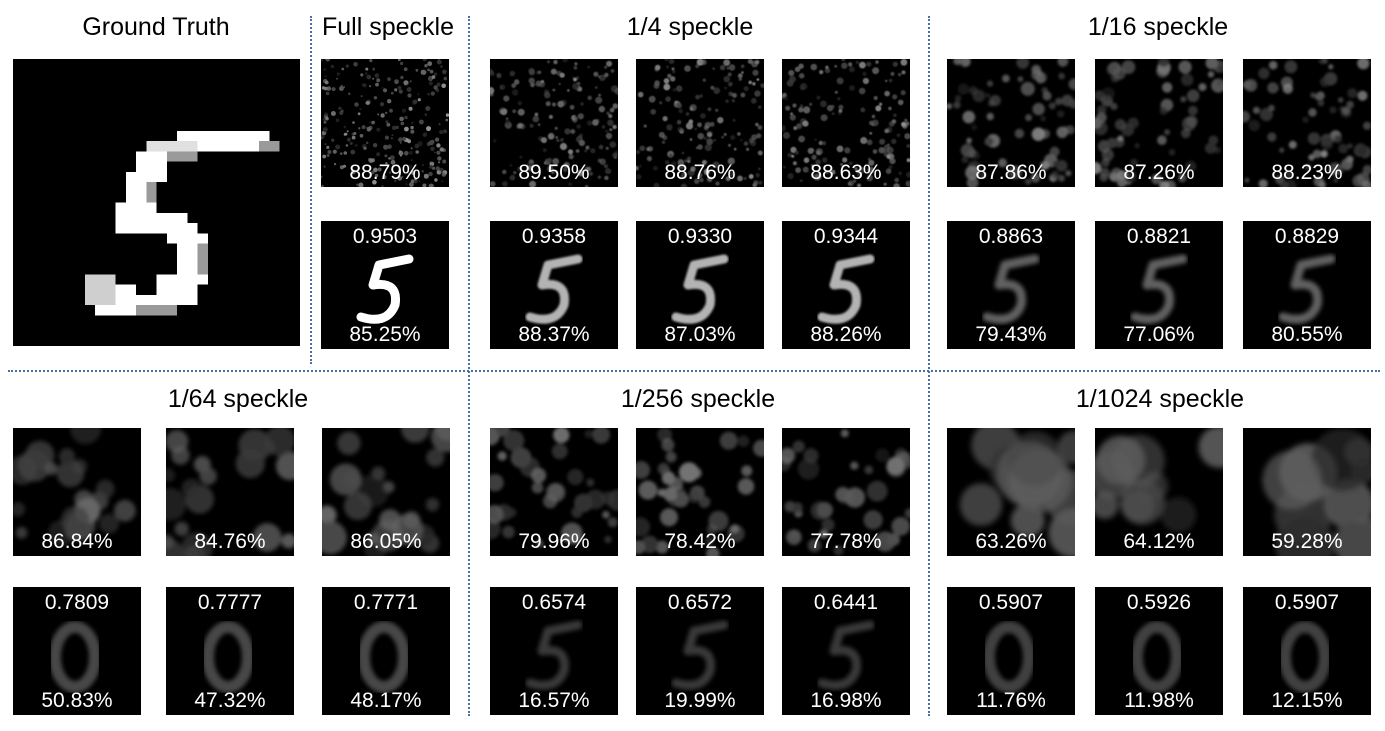 The image size is (1385, 731). Describe the element at coordinates (554, 541) in the screenshot. I see `speckle-accuracy-label: 79.96%` at that location.